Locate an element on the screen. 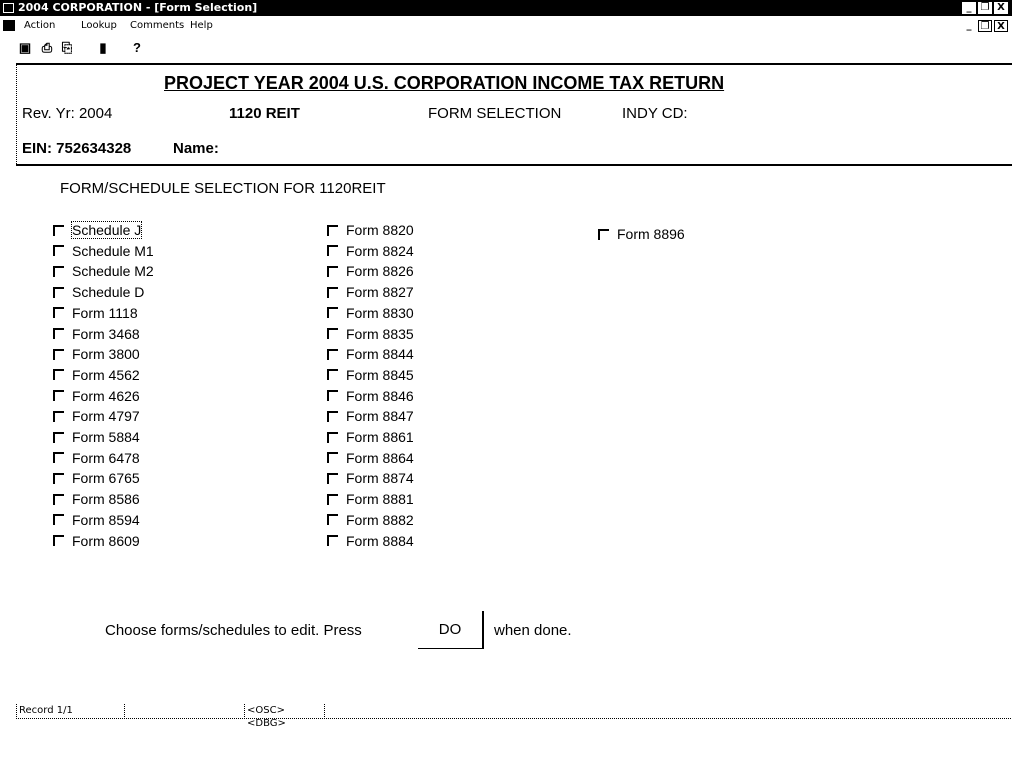 The width and height of the screenshot is (1012, 760). menu-bar: Action Lookup Comments Help _ ❐ X is located at coordinates (506, 26).